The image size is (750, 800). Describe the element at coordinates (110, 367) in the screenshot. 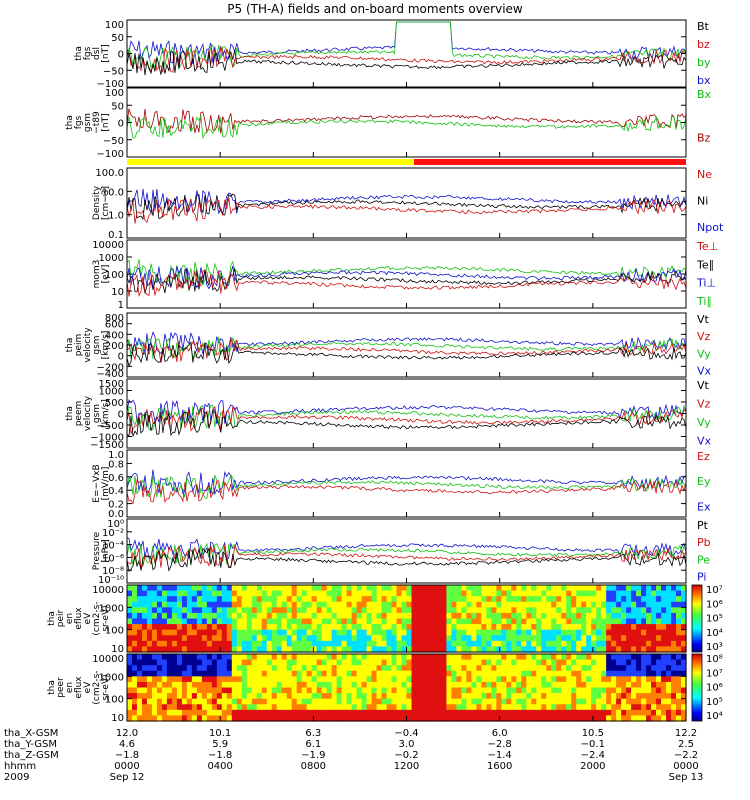

I see `ytick-label: −200` at that location.